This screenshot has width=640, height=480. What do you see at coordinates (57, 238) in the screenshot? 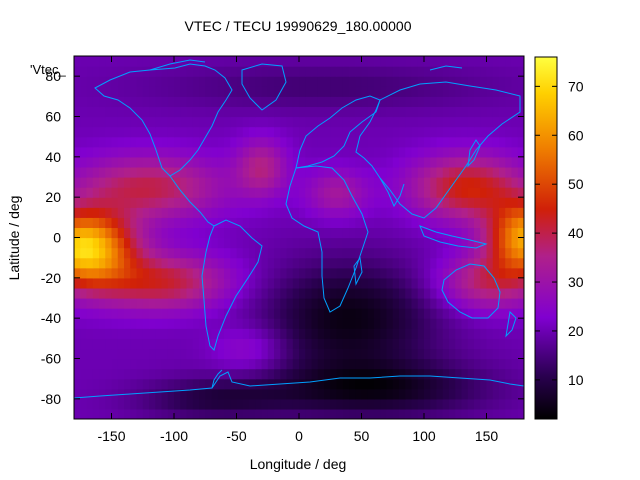
I see `y-tick-label: 0` at bounding box center [57, 238].